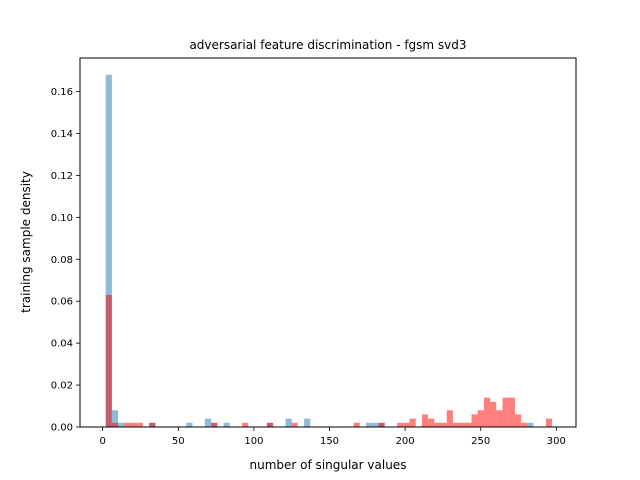 This screenshot has width=640, height=480. I want to click on y-tick-label: 0.08, so click(62, 260).